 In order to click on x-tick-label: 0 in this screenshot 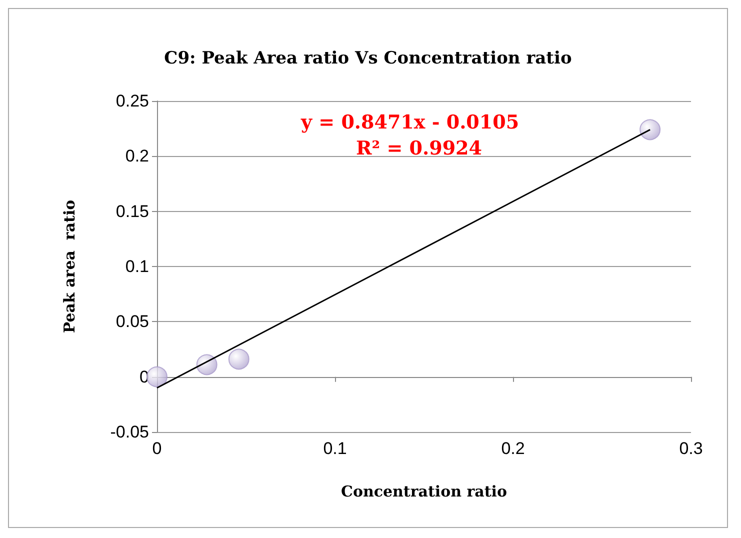, I will do `click(157, 448)`.